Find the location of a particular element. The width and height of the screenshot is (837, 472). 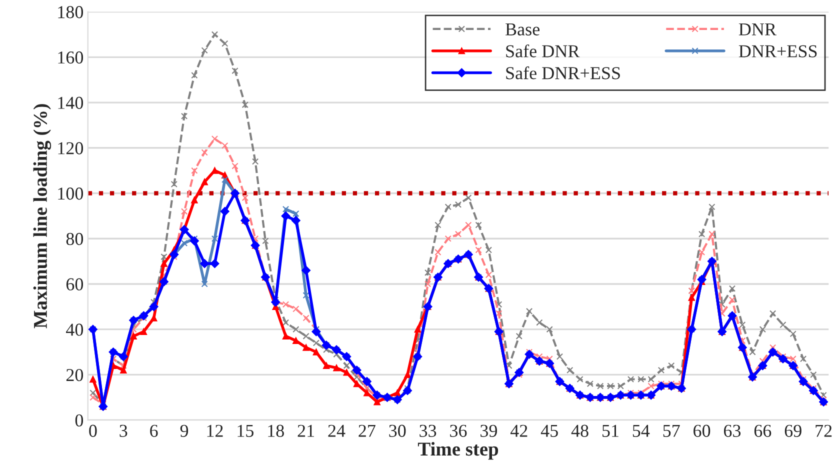

y-tick-label: 120 is located at coordinates (71, 148).